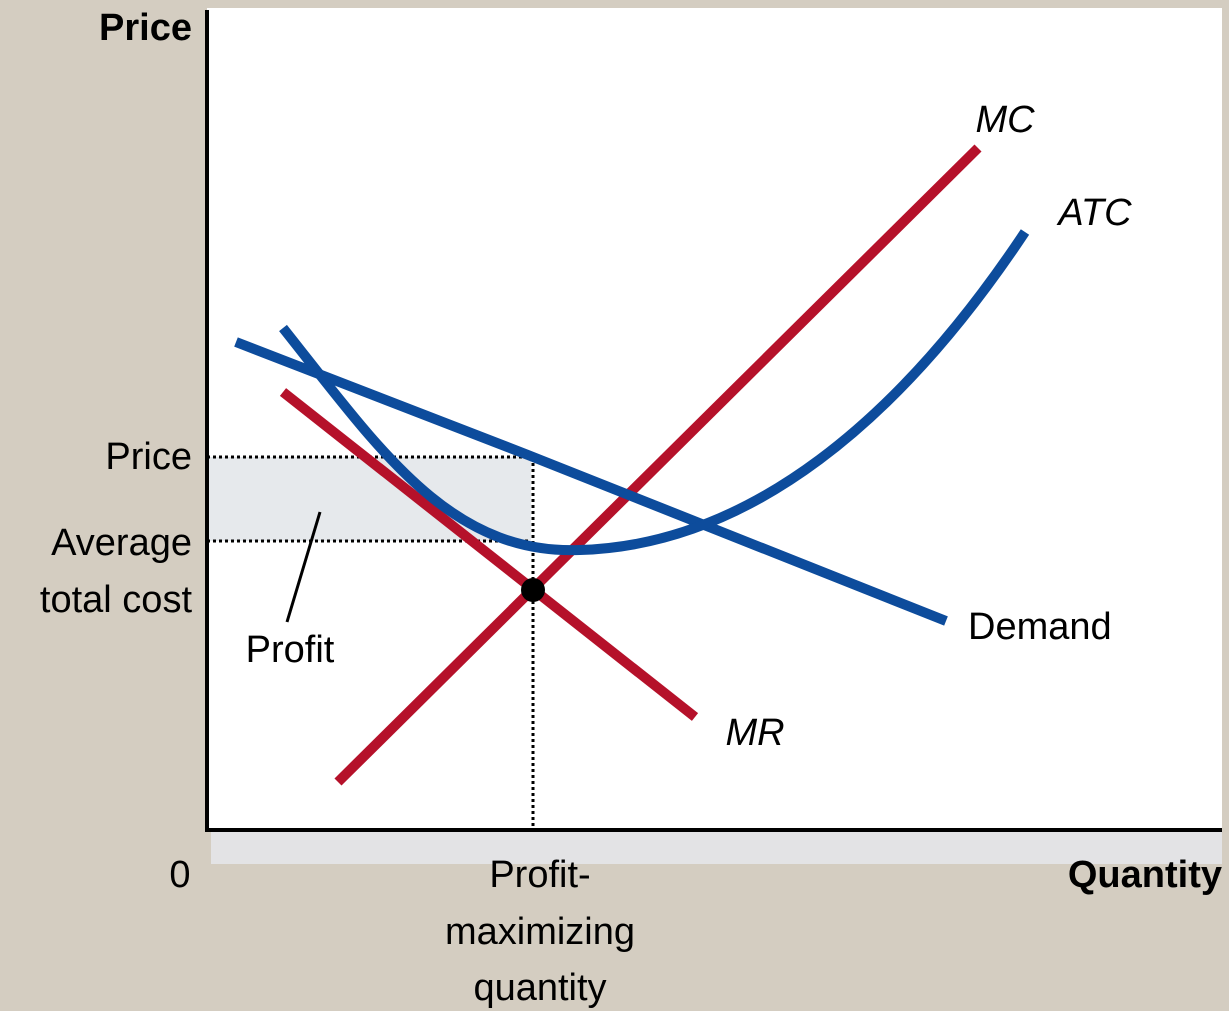 Image resolution: width=1229 pixels, height=1011 pixels. I want to click on quantity-label: maximizing, so click(540, 932).